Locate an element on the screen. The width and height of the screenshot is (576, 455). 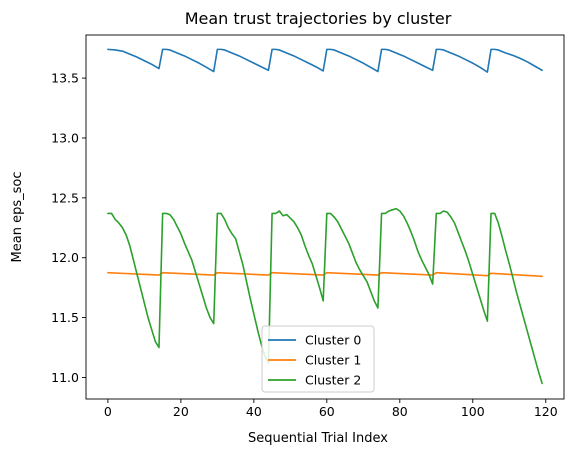
legend-label-cluster-2: Cluster 2 is located at coordinates (333, 380).